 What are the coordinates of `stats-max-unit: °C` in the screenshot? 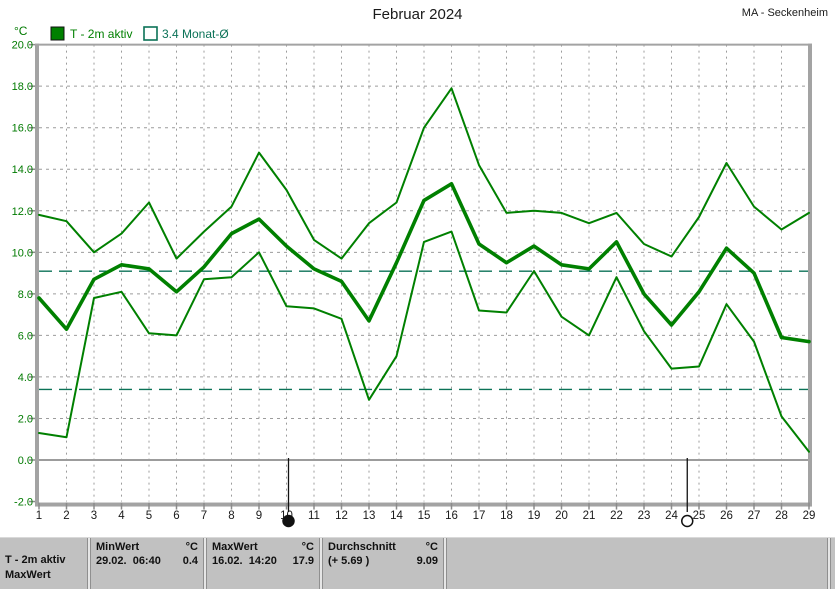 It's located at (307, 547).